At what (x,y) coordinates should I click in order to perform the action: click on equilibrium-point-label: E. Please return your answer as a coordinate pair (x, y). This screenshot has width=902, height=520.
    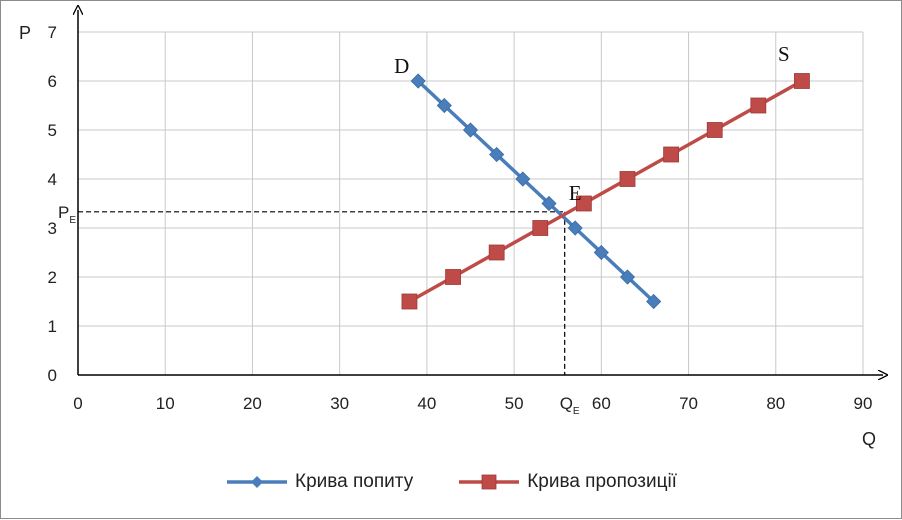
    Looking at the image, I should click on (575, 193).